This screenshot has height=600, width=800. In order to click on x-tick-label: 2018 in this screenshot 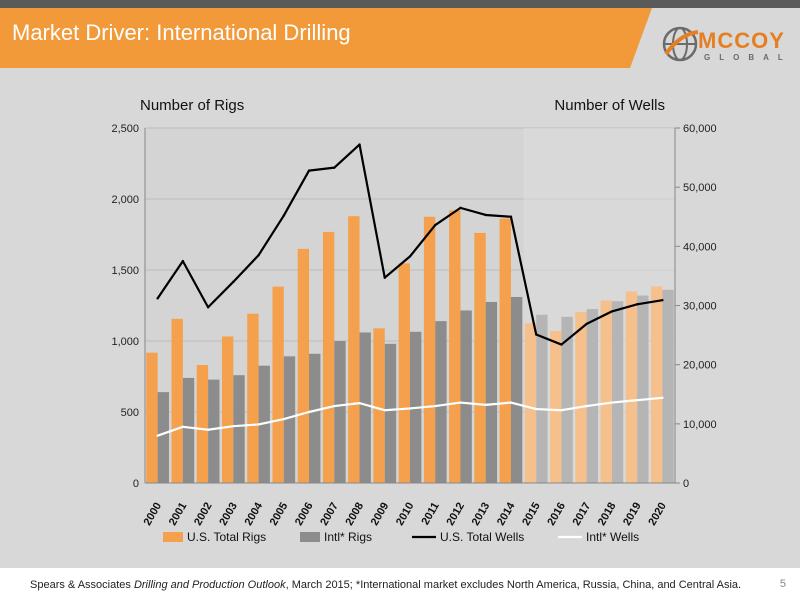, I will do `click(607, 514)`.